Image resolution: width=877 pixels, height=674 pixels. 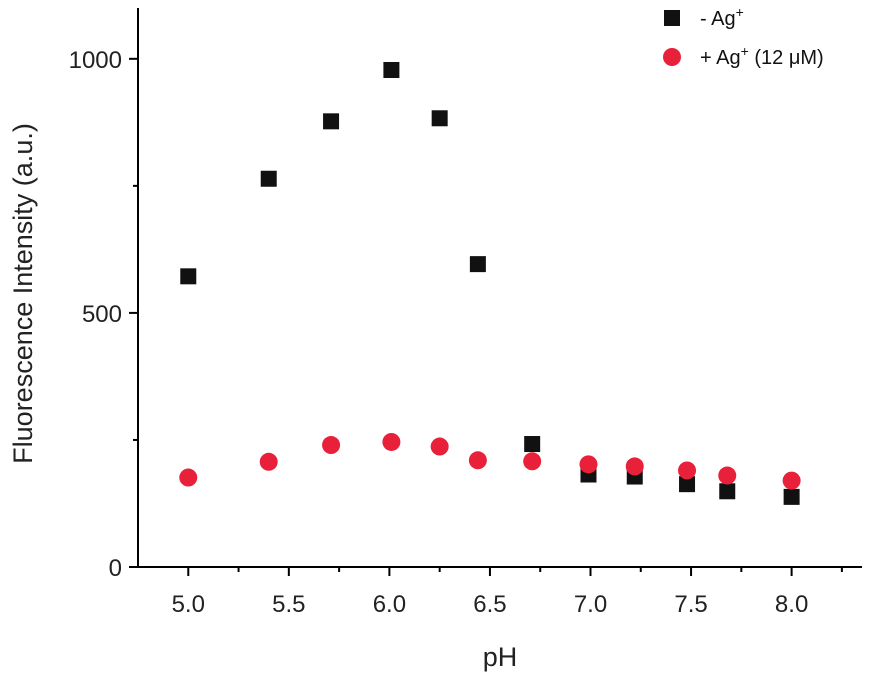 I want to click on legend: - Ag+ + Ag+ (12 μM), so click(x=743, y=36).